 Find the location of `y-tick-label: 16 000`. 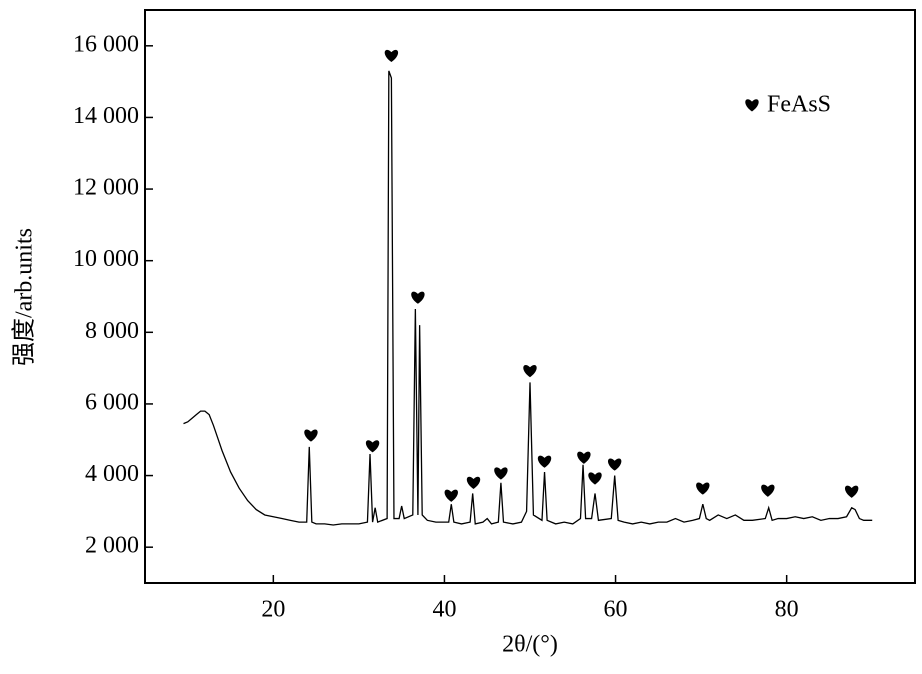

y-tick-label: 16 000 is located at coordinates (106, 44).